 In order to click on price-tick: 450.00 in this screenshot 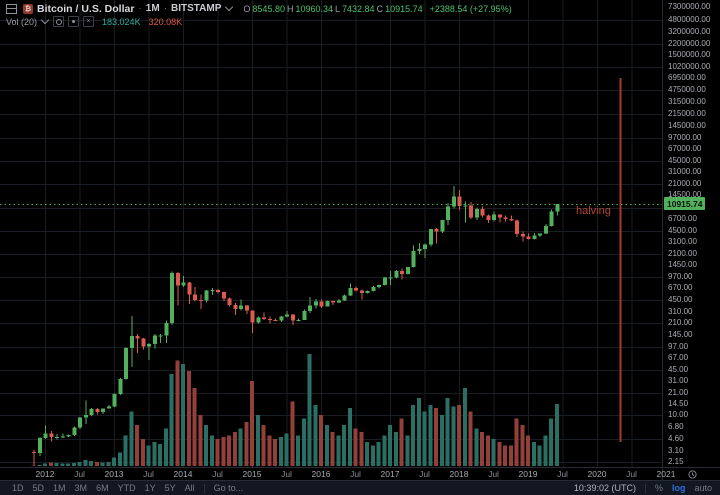, I will do `click(680, 300)`.